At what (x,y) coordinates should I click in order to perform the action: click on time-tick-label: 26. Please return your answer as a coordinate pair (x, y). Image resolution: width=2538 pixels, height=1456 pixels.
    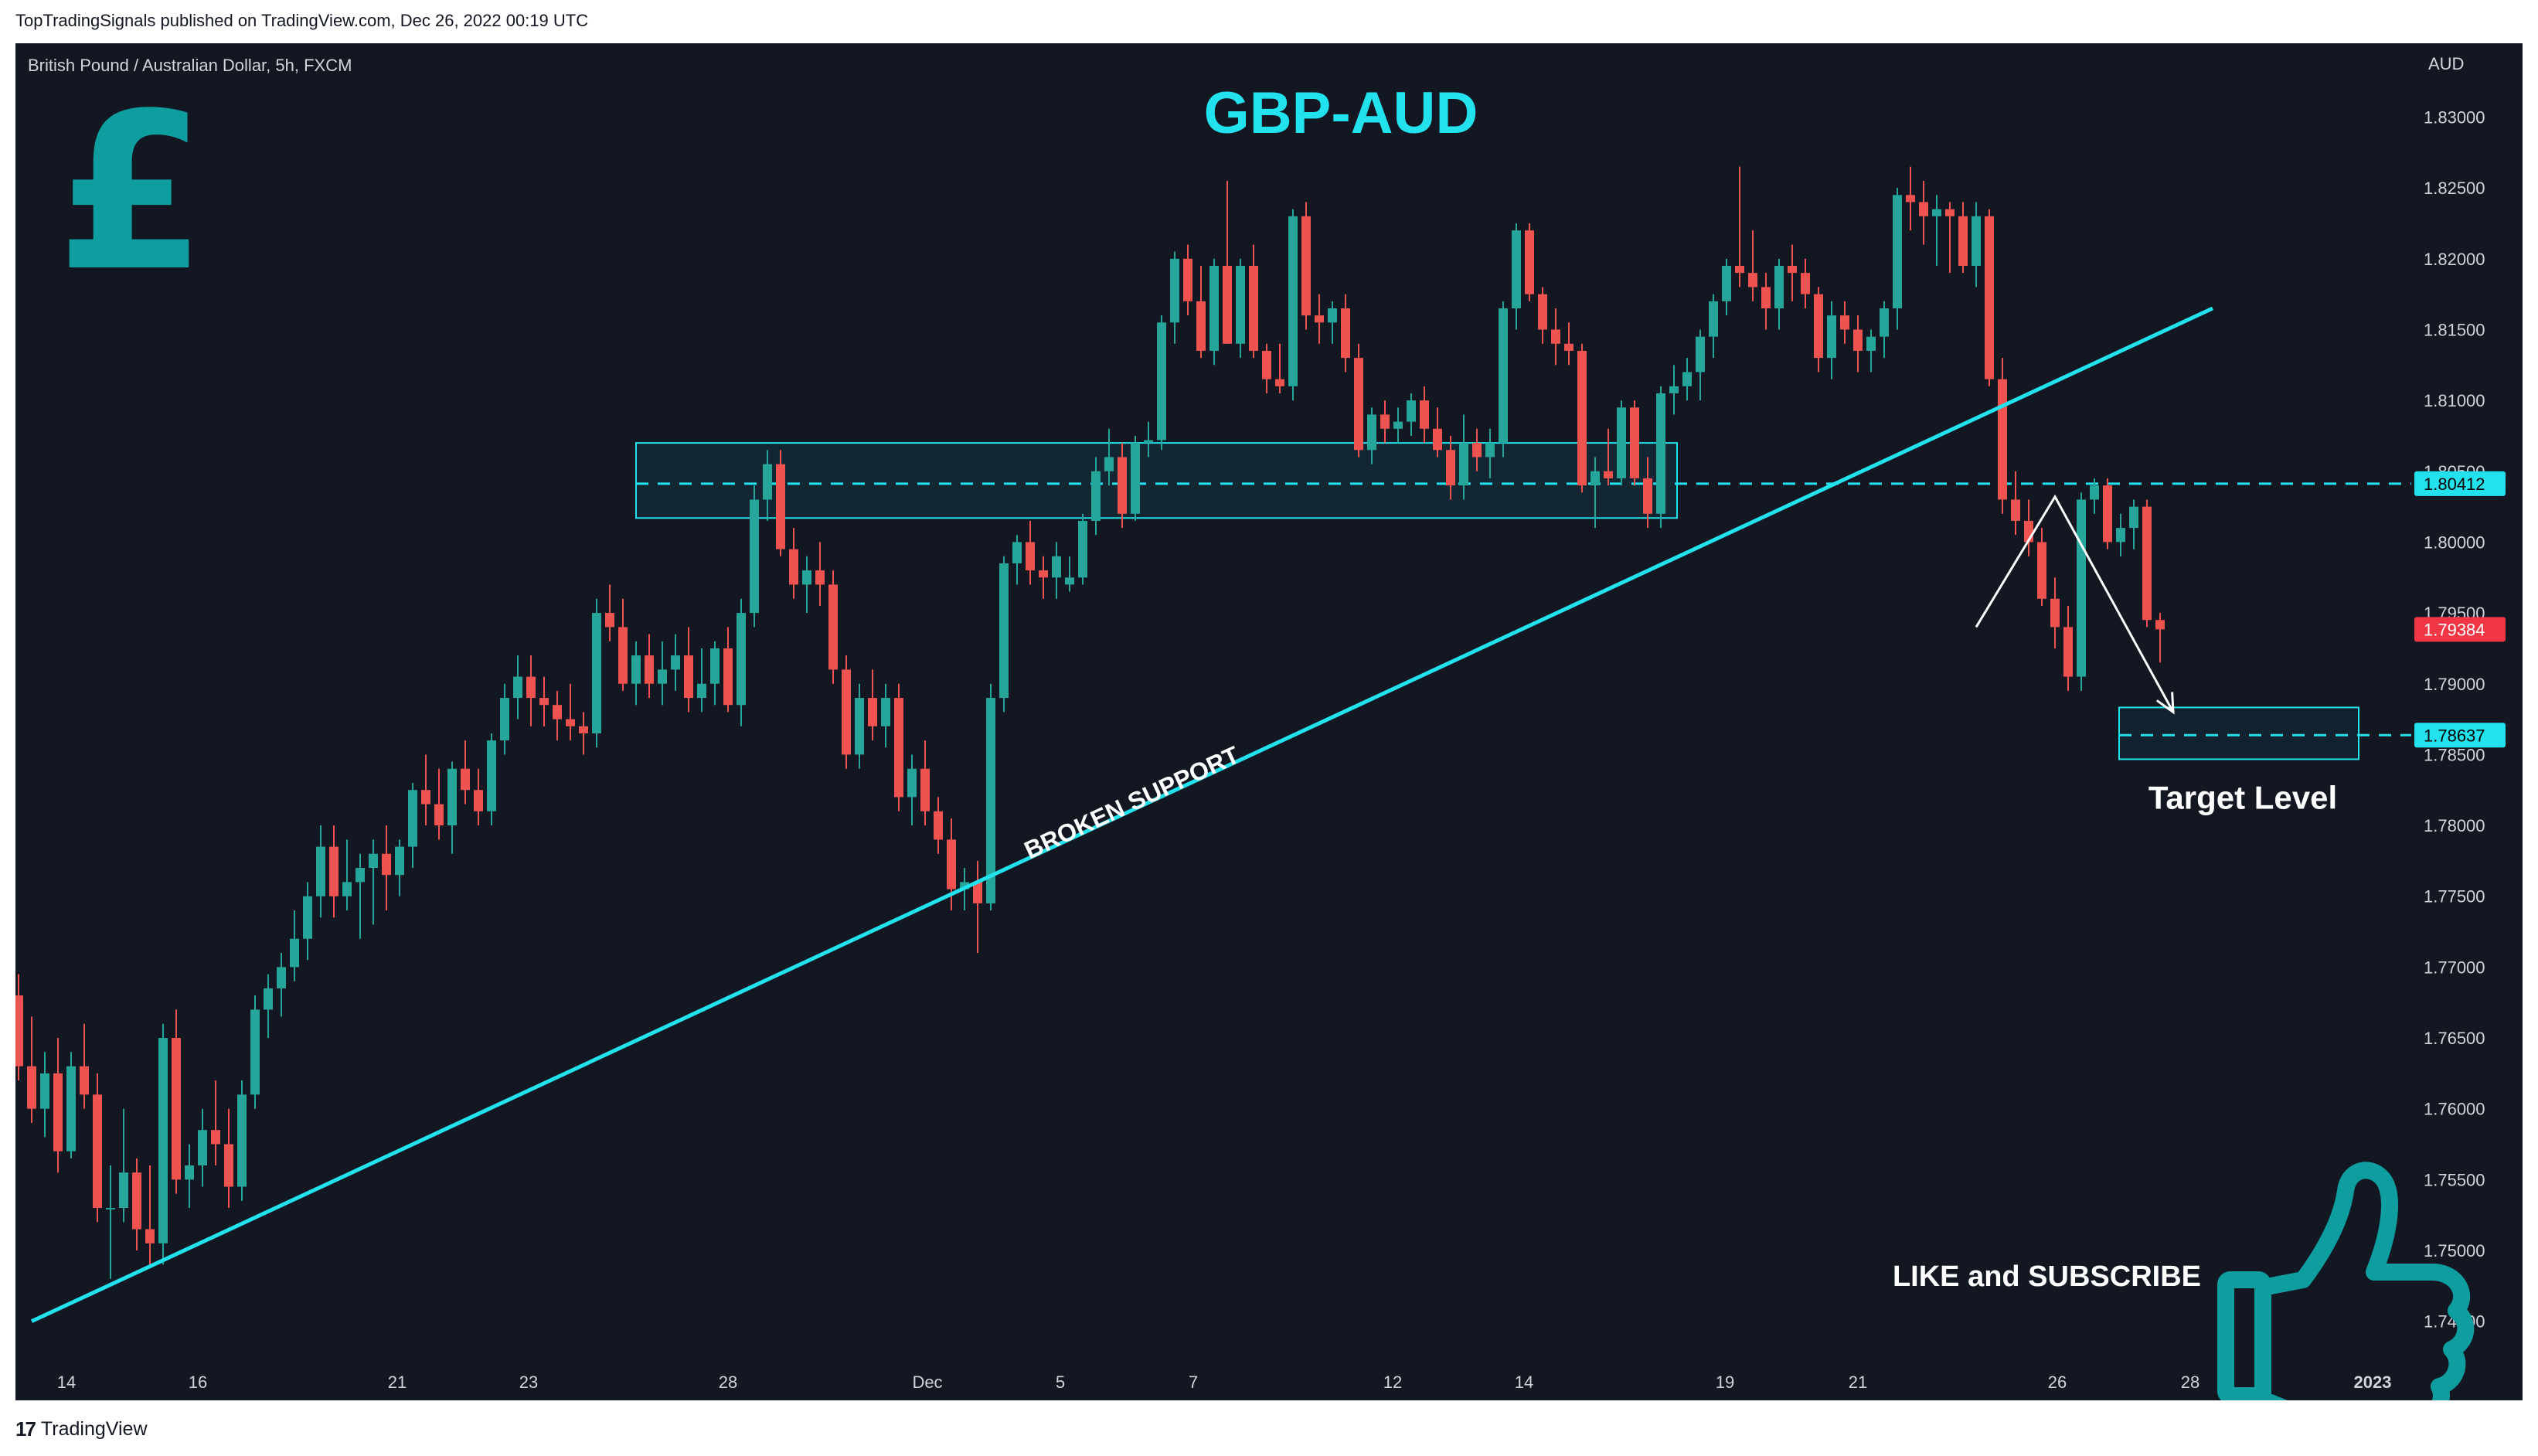
    Looking at the image, I should click on (2058, 1383).